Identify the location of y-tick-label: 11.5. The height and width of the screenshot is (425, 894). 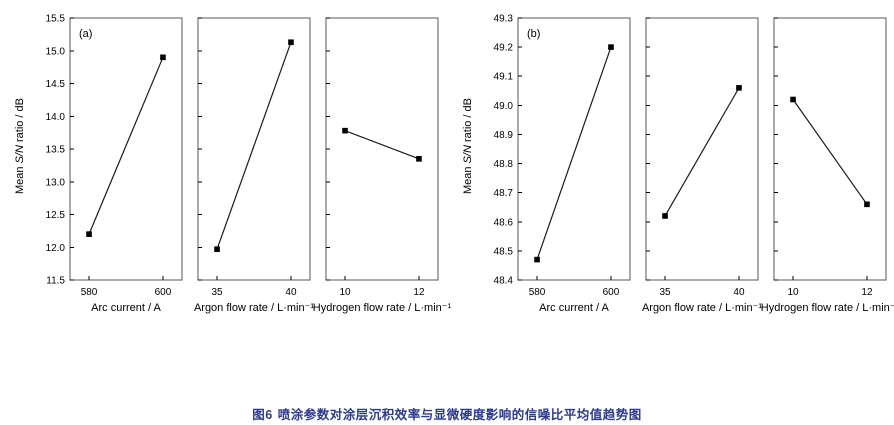
(55, 281).